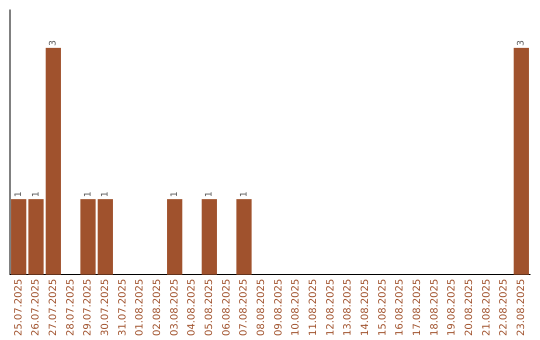 The image size is (540, 340). Describe the element at coordinates (174, 307) in the screenshot. I see `x-tick-label: 03.08.2025` at that location.